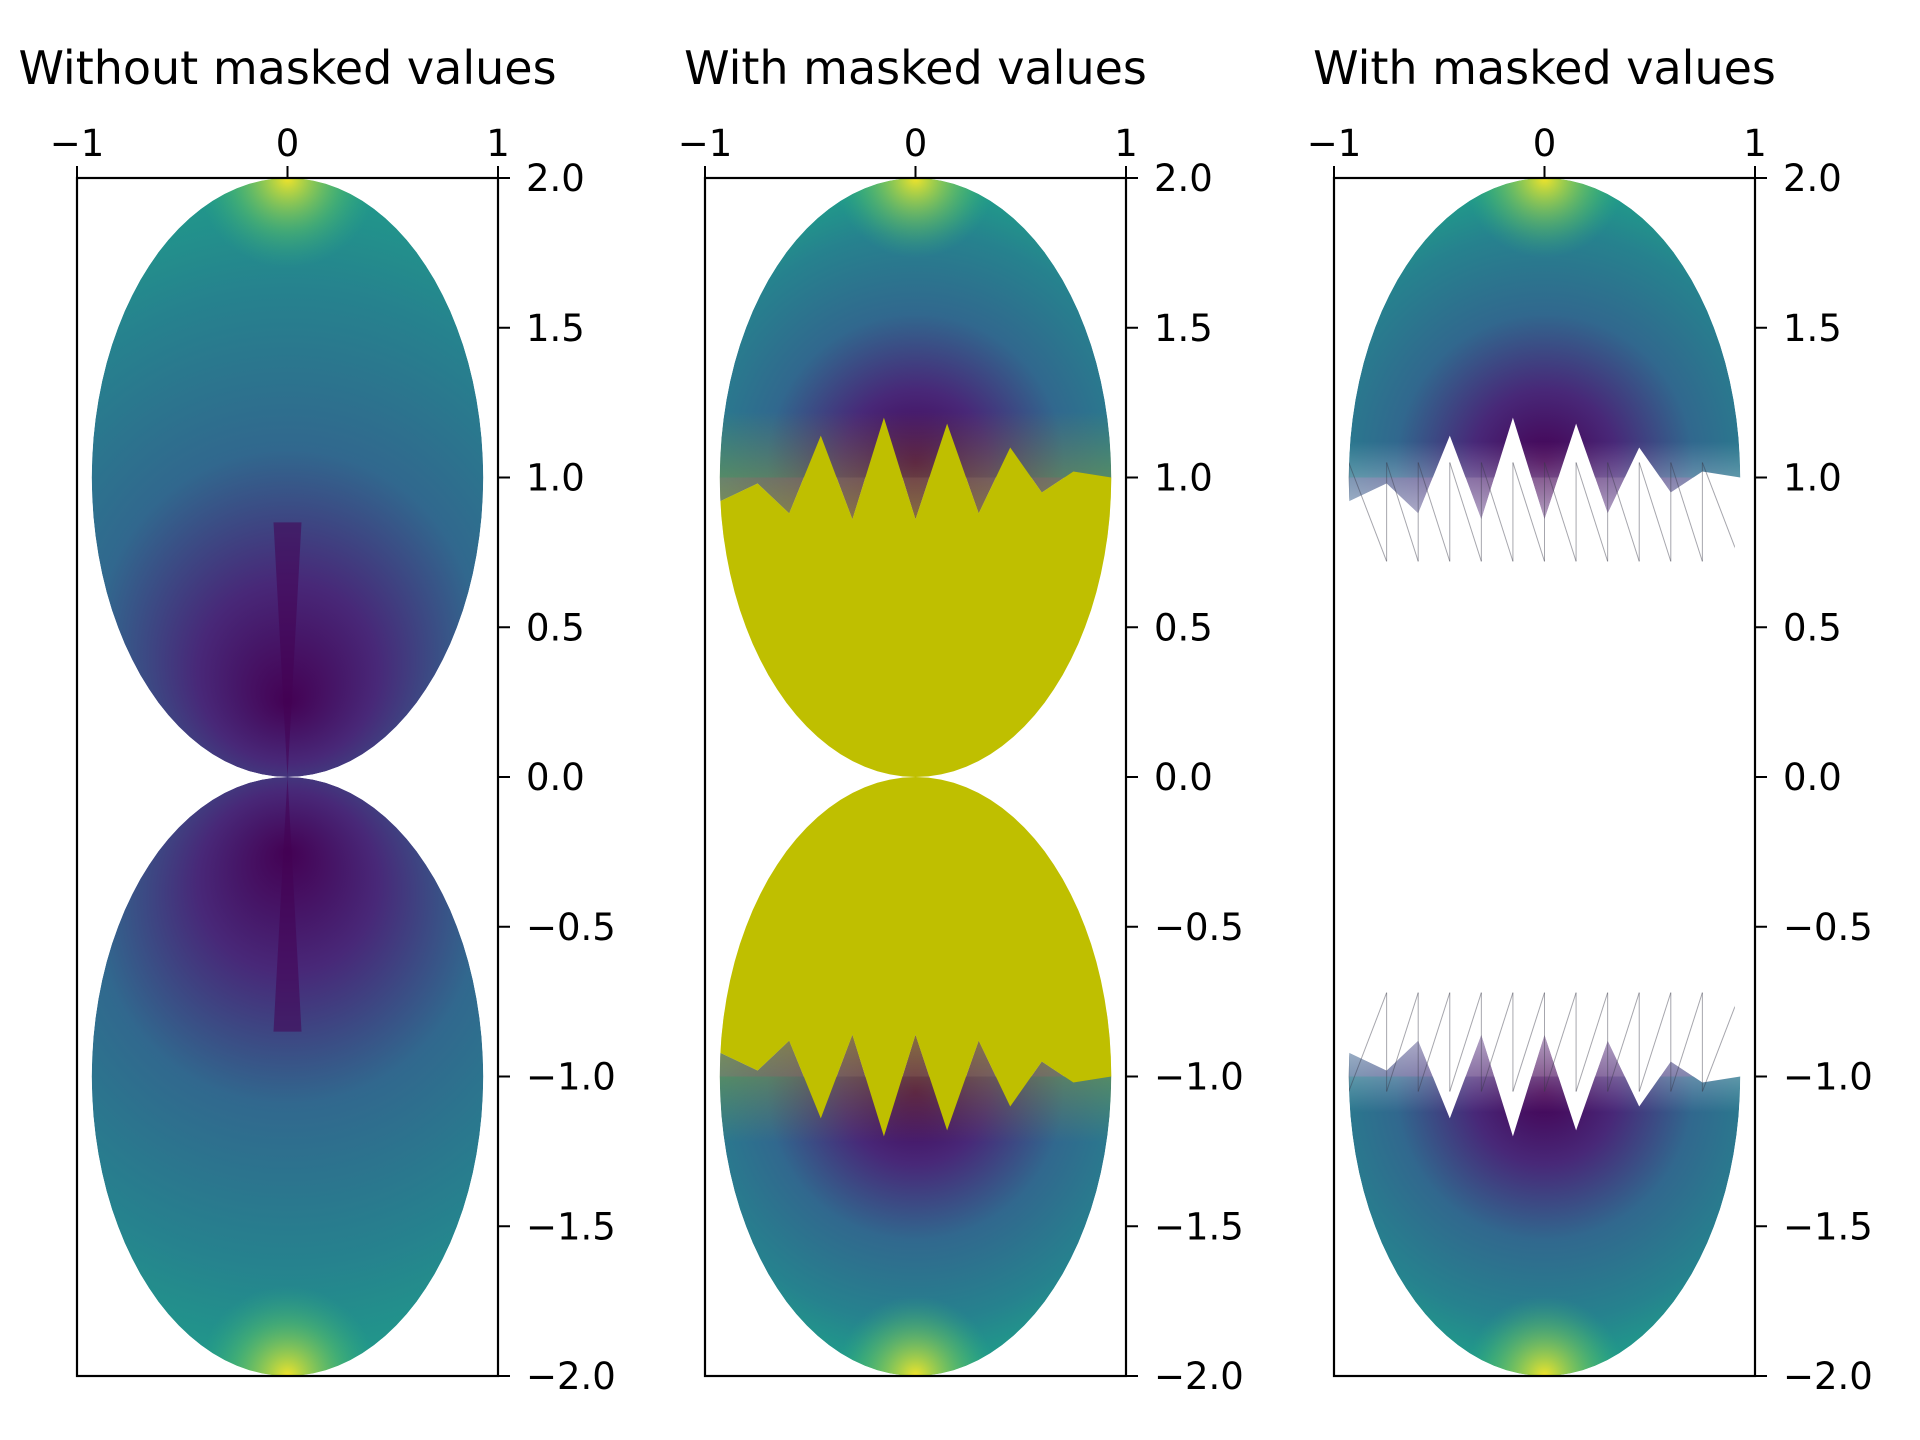 The image size is (1920, 1440). What do you see at coordinates (555, 478) in the screenshot?
I see `panel-1-y-tick-label: 1.0` at bounding box center [555, 478].